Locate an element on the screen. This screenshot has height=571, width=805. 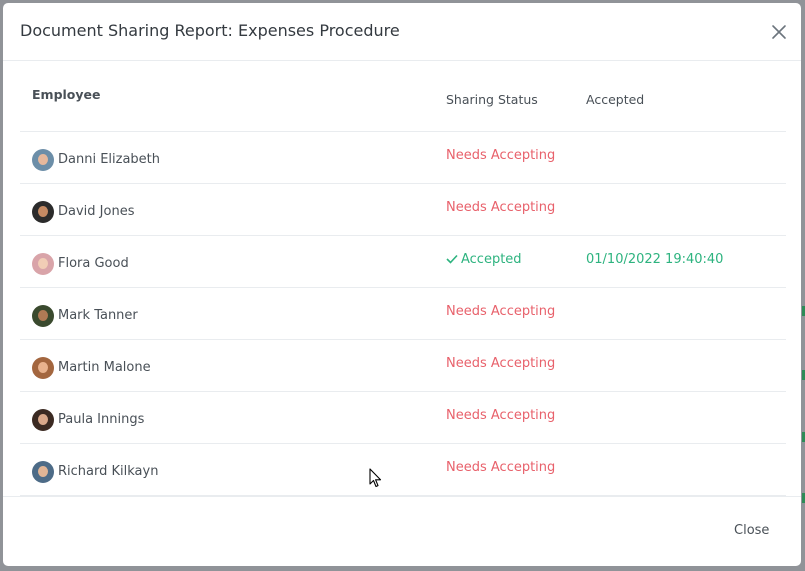
accepted-cell: 01/10/2022 19:40:40 is located at coordinates (686, 261).